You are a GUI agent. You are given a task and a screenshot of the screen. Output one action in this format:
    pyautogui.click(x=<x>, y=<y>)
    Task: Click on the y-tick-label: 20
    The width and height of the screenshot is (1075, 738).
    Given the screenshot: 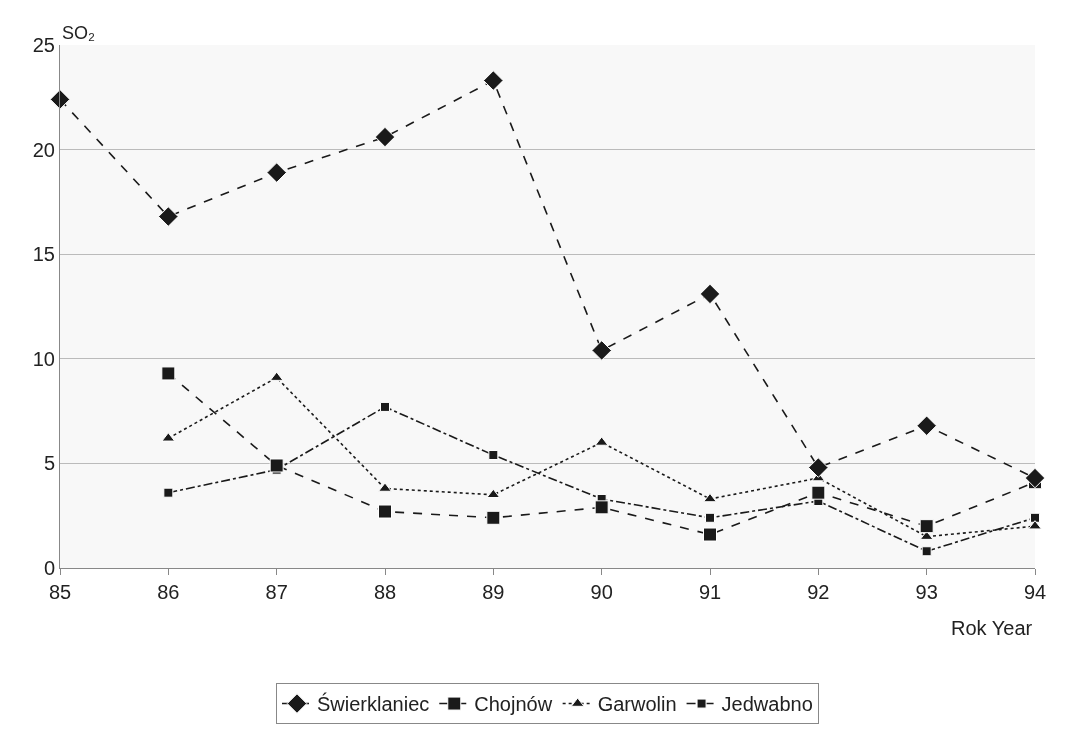 What is the action you would take?
    pyautogui.click(x=43, y=149)
    